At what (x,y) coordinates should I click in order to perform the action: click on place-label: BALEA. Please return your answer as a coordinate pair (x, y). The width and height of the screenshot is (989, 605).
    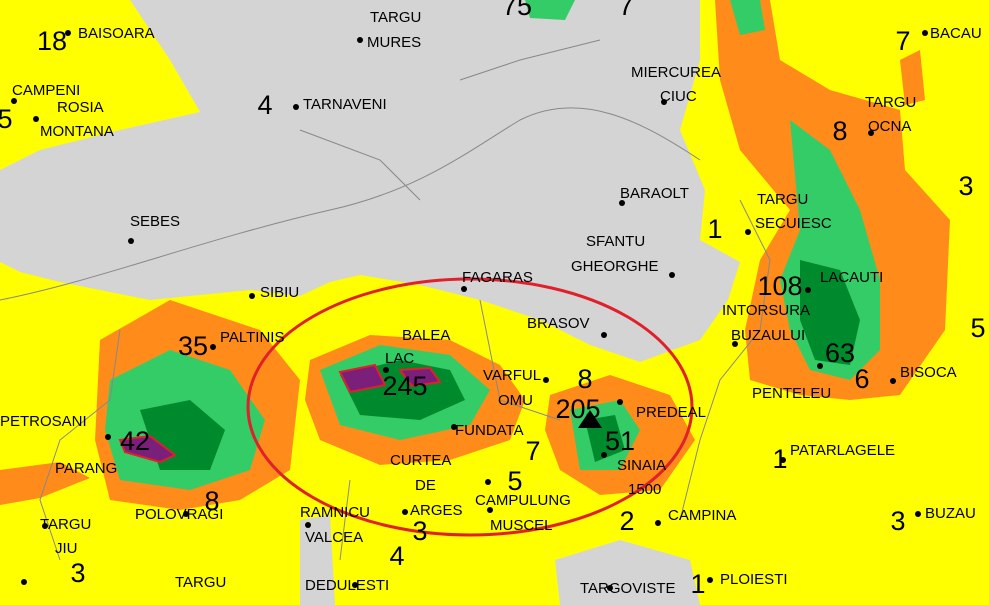
    Looking at the image, I should click on (426, 335).